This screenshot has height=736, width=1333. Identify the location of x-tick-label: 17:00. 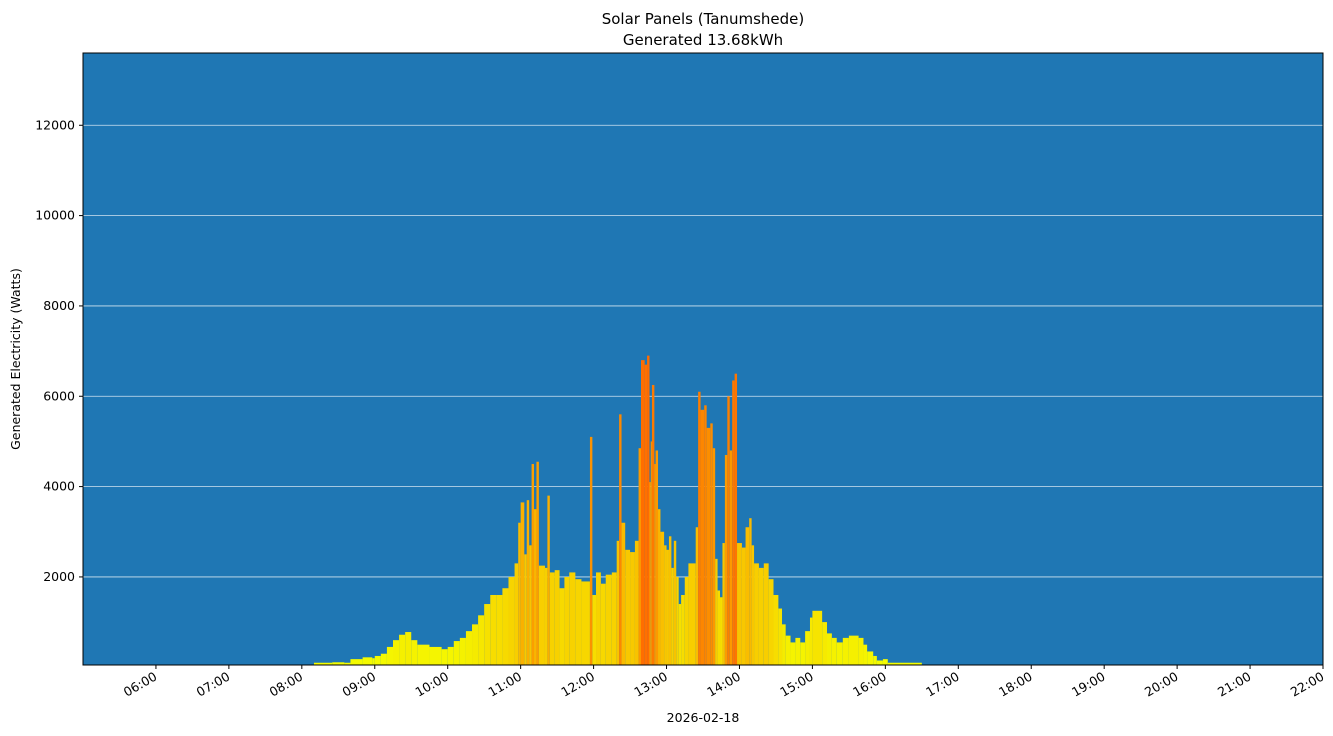
(942, 684).